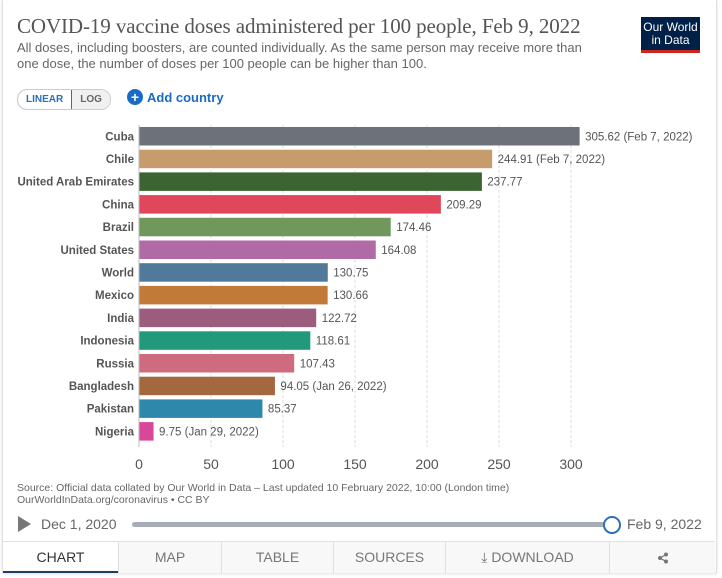  Describe the element at coordinates (427, 464) in the screenshot. I see `x-tick-label: 200` at that location.